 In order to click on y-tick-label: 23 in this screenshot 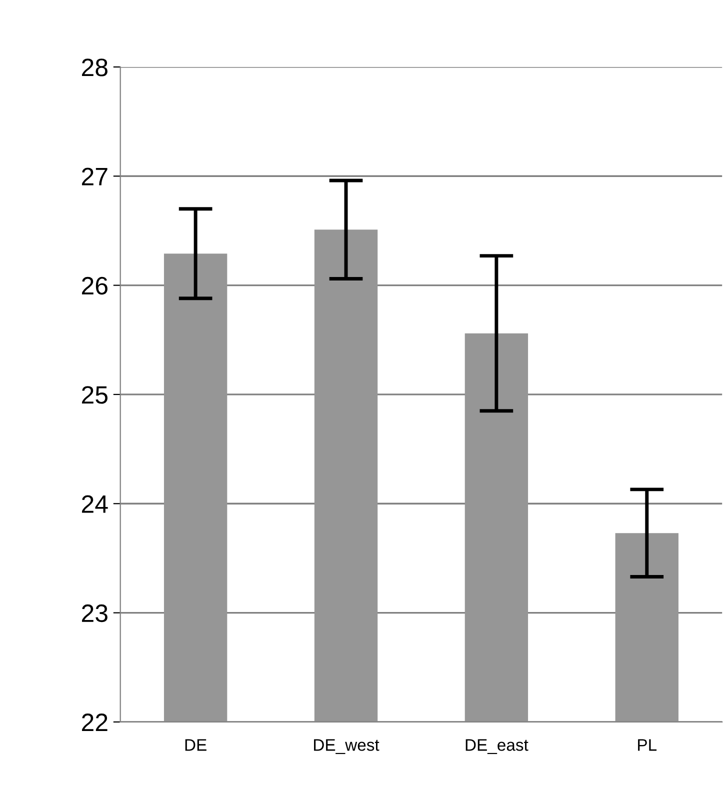, I will do `click(95, 613)`.